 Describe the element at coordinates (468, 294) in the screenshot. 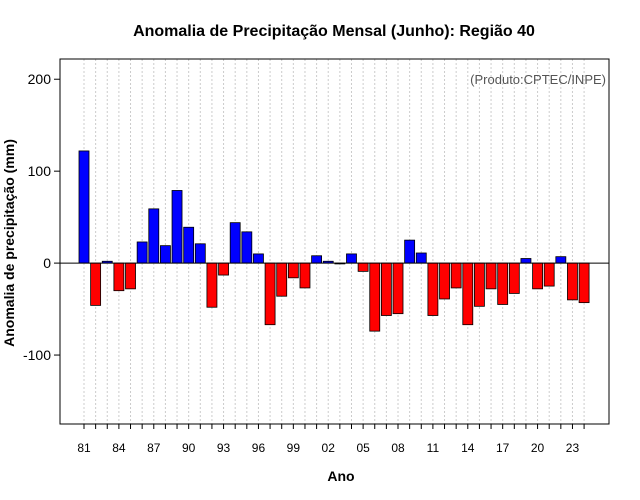

I see `bar-2014` at that location.